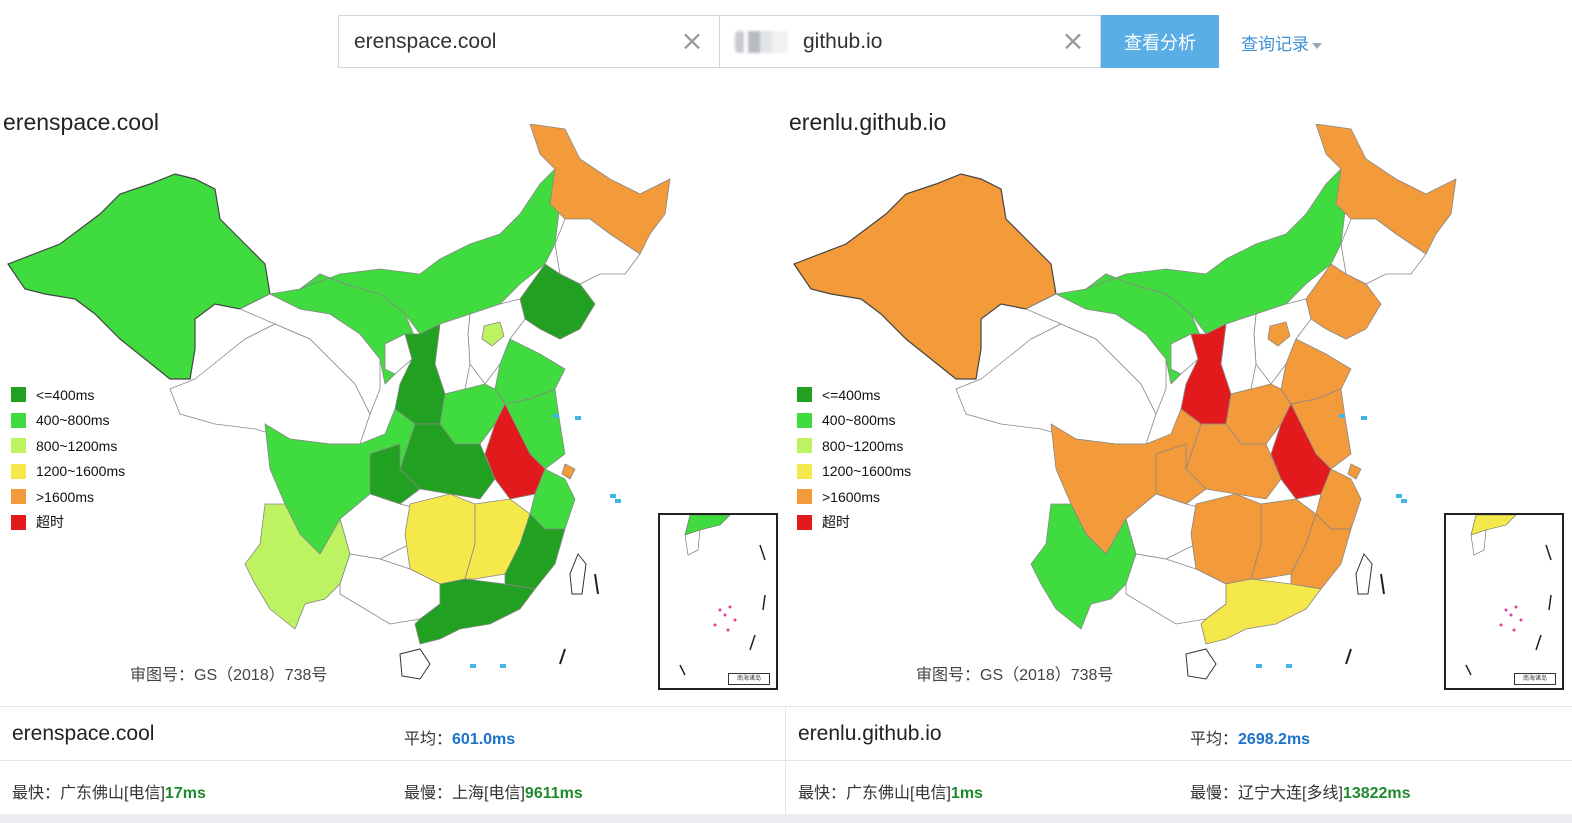 This screenshot has height=823, width=1572. Describe the element at coordinates (868, 122) in the screenshot. I see `panel-title: erenlu.github.io` at that location.